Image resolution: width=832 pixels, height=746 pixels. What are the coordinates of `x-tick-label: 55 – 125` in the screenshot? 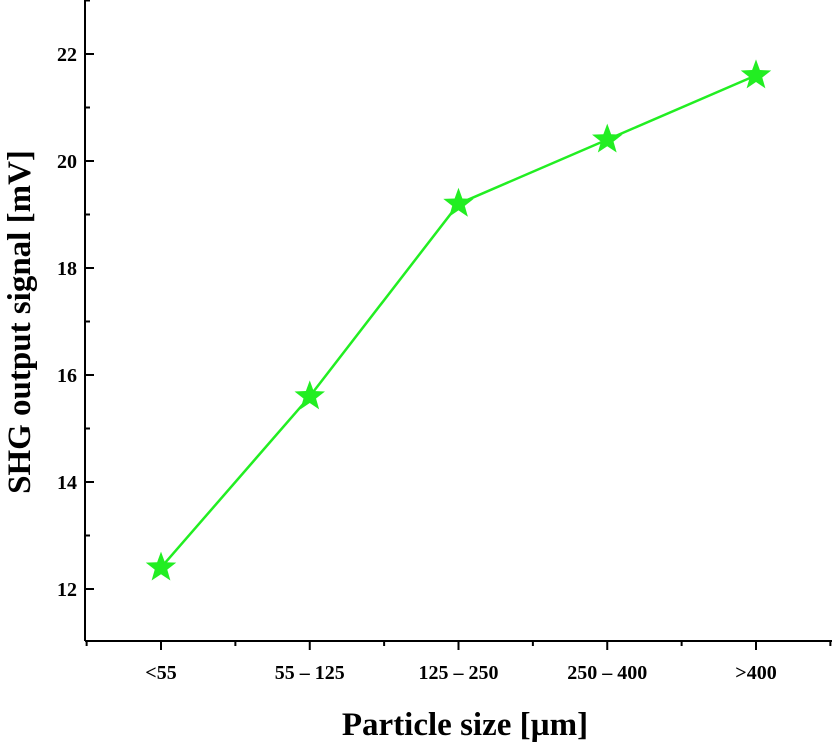 It's located at (310, 673).